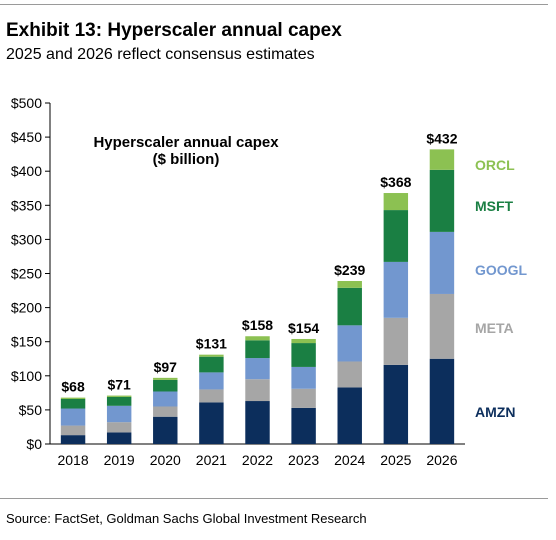  Describe the element at coordinates (274, 498) in the screenshot. I see `bottom-rule` at that location.